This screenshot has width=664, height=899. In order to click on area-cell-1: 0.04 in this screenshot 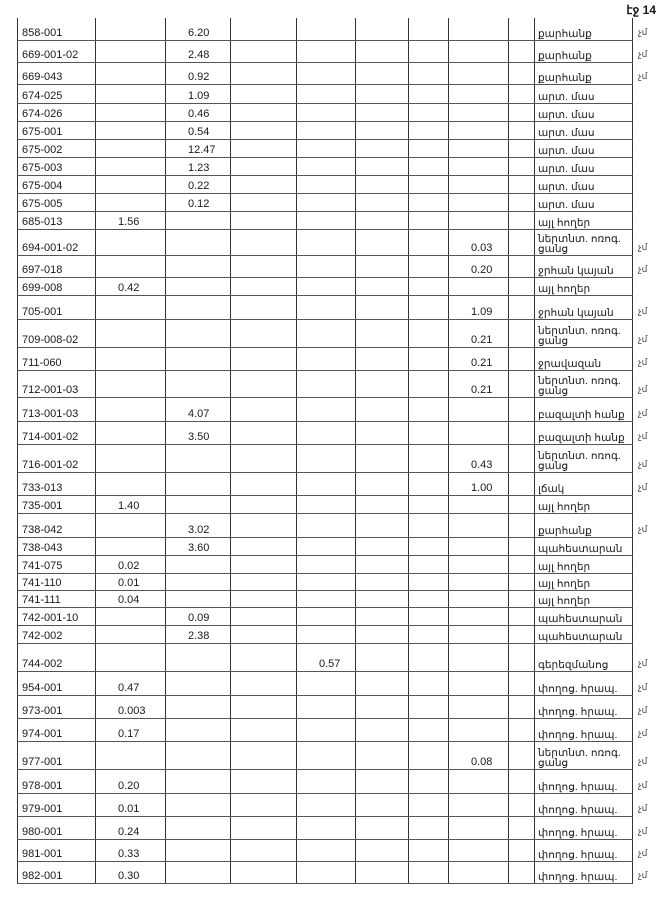, I will do `click(130, 599)`.